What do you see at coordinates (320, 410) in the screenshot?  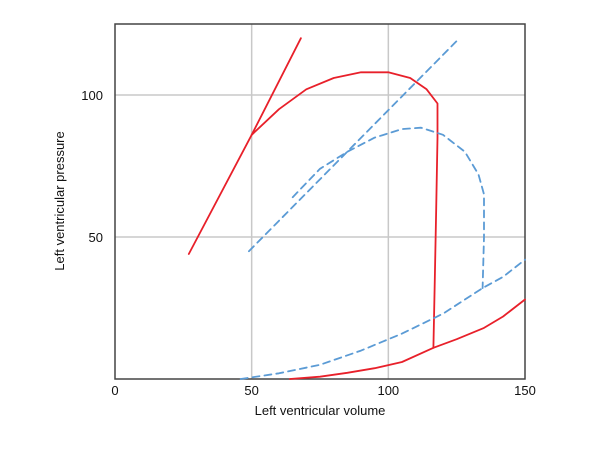 I see `x-axis-label: Left ventricular volume` at bounding box center [320, 410].